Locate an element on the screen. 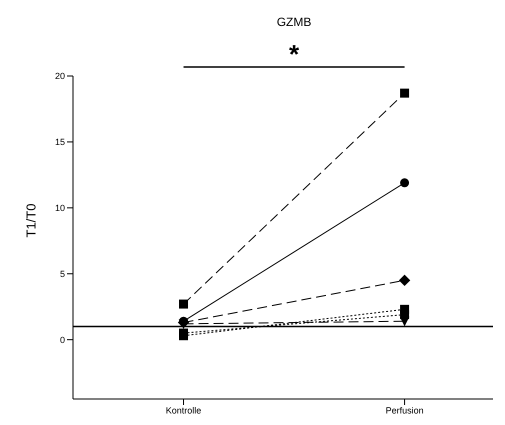 The image size is (505, 425). chart-title: GZMB is located at coordinates (294, 22).